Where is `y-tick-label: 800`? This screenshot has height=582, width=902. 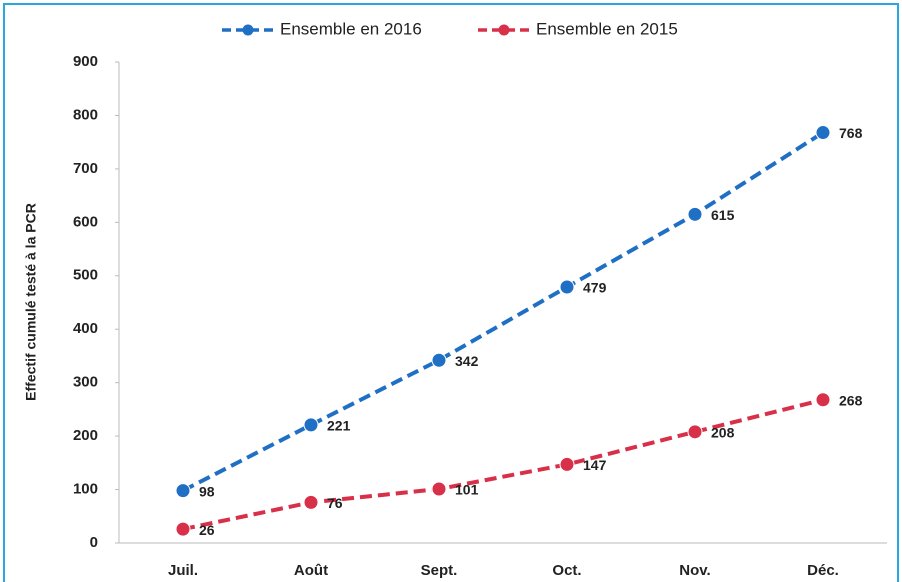
y-tick-label: 800 is located at coordinates (85, 114).